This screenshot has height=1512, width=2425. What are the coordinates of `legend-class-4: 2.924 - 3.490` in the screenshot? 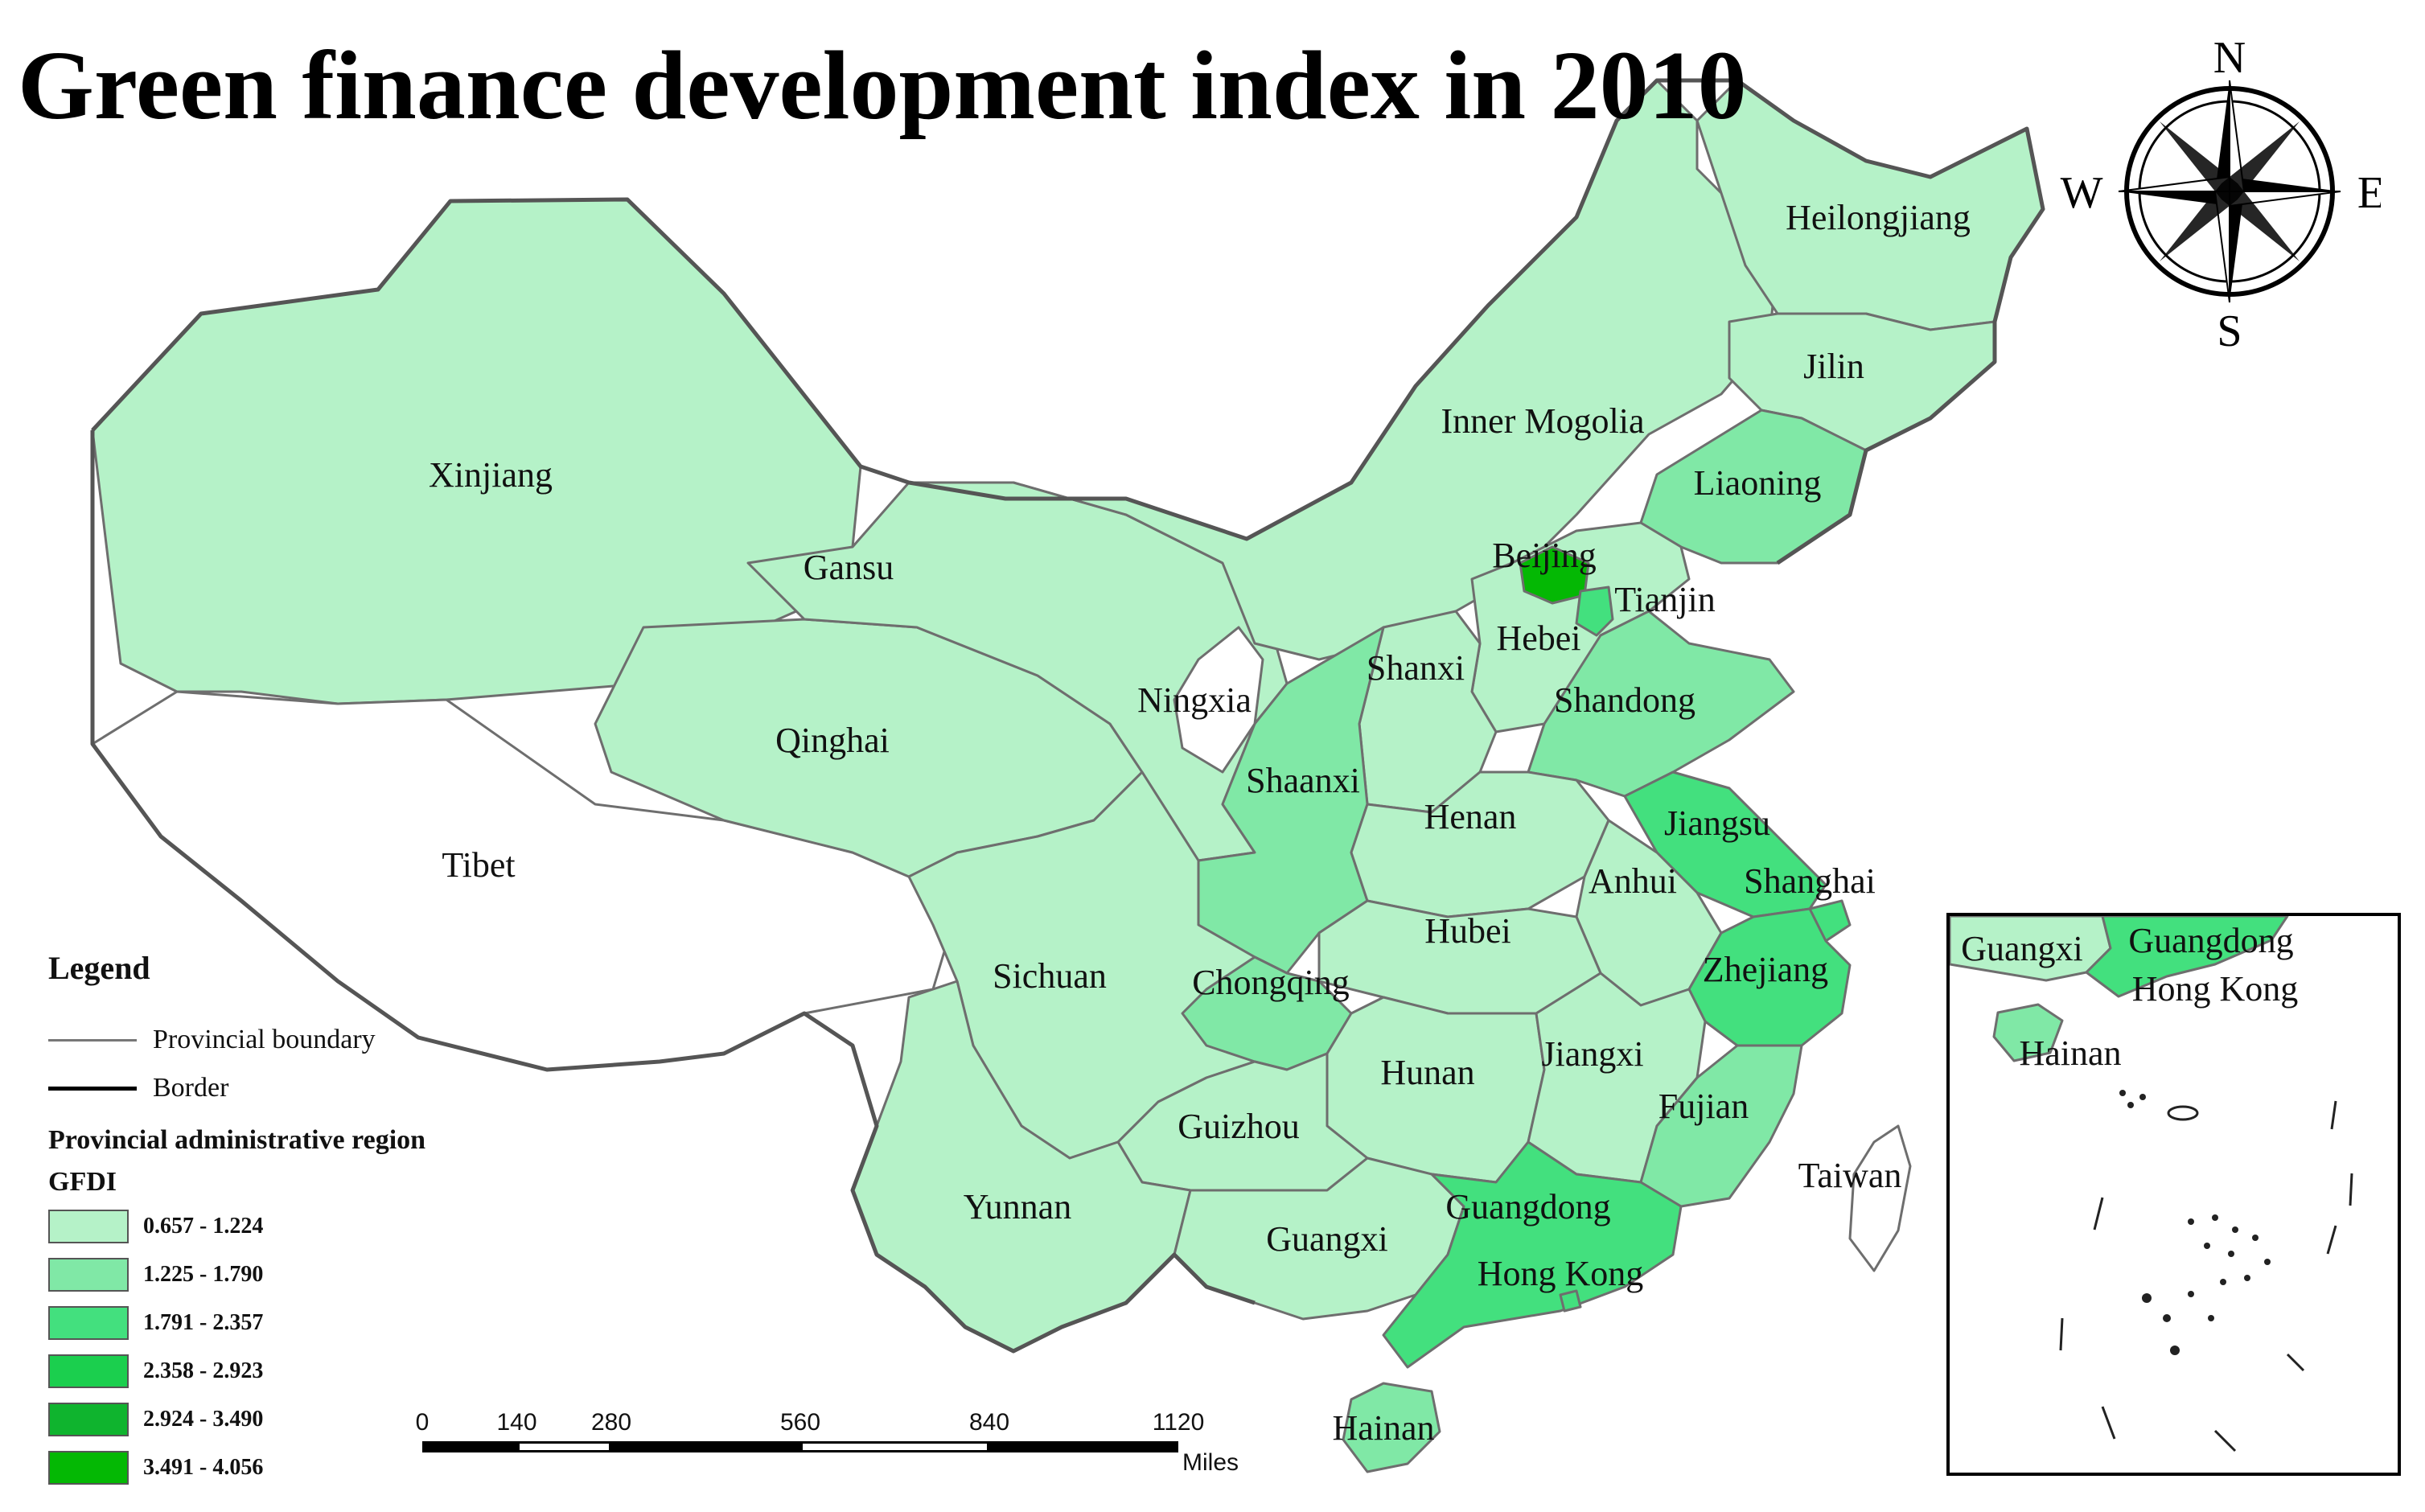 It's located at (236, 1420).